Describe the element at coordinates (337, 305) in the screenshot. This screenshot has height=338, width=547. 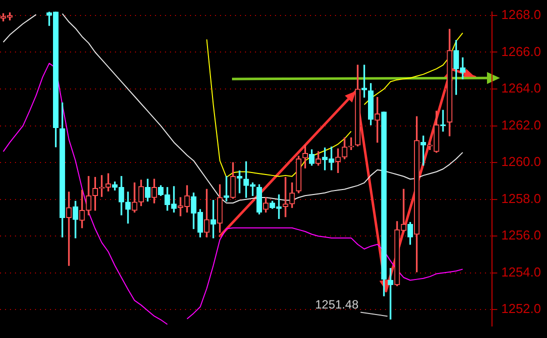
I see `annotation: 1251.48` at that location.